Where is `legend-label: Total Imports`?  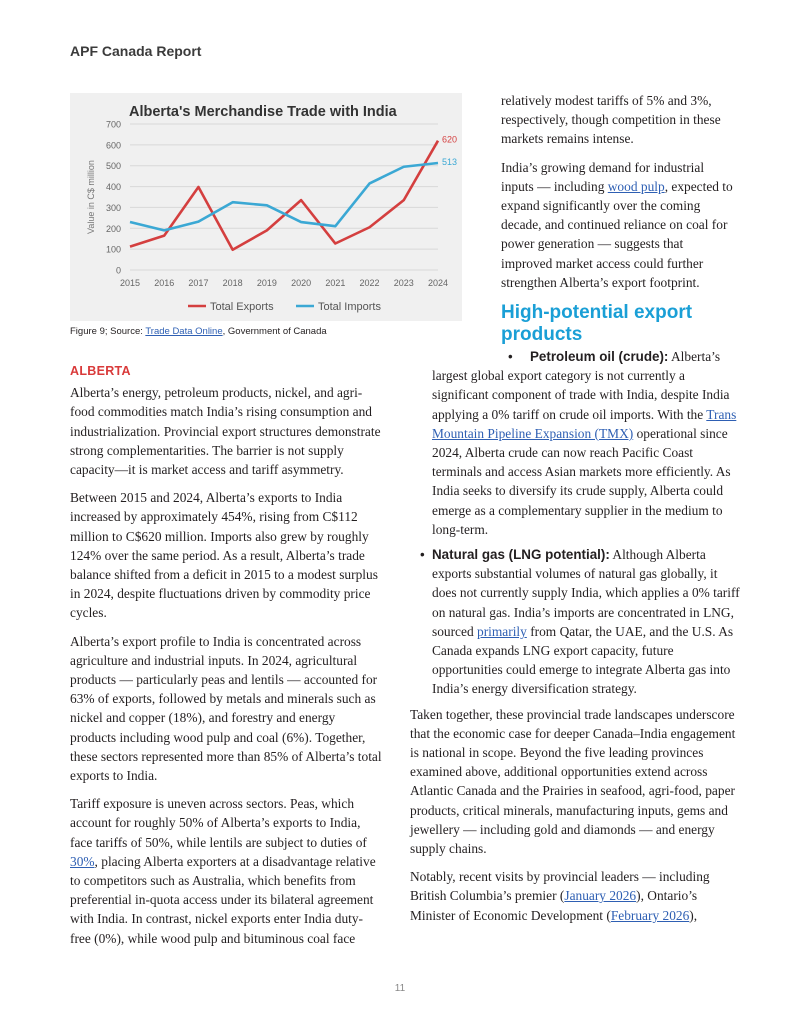 legend-label: Total Imports is located at coordinates (349, 307).